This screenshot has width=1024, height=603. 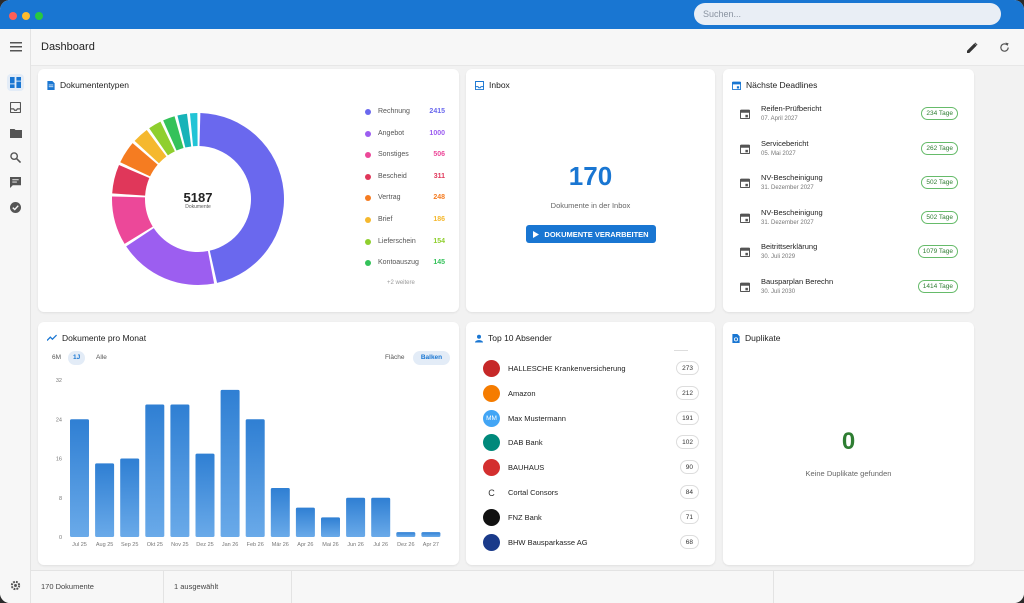 What do you see at coordinates (59, 420) in the screenshot?
I see `y-tick-label: 24` at bounding box center [59, 420].